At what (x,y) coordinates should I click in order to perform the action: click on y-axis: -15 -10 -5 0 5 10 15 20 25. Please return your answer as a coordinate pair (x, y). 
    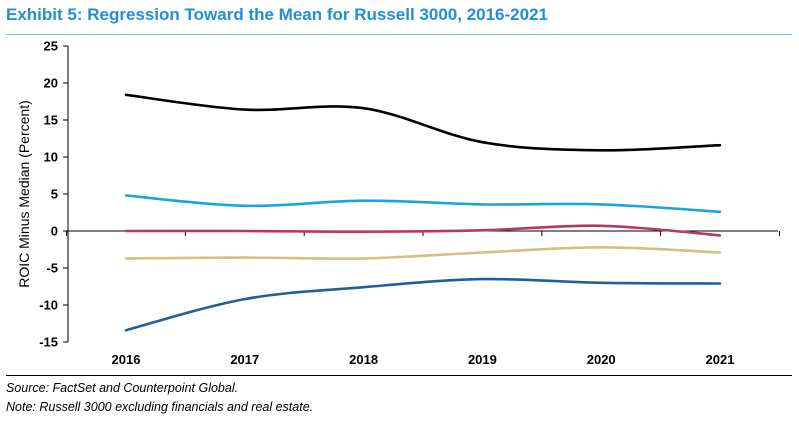
    Looking at the image, I should click on (54, 194).